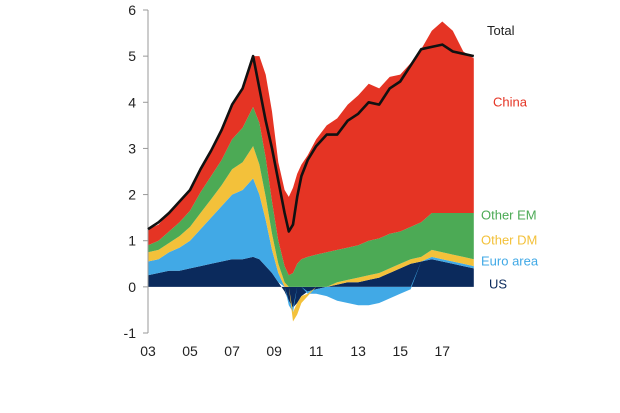 This screenshot has height=413, width=620. What do you see at coordinates (311, 282) in the screenshot?
I see `area-us` at bounding box center [311, 282].